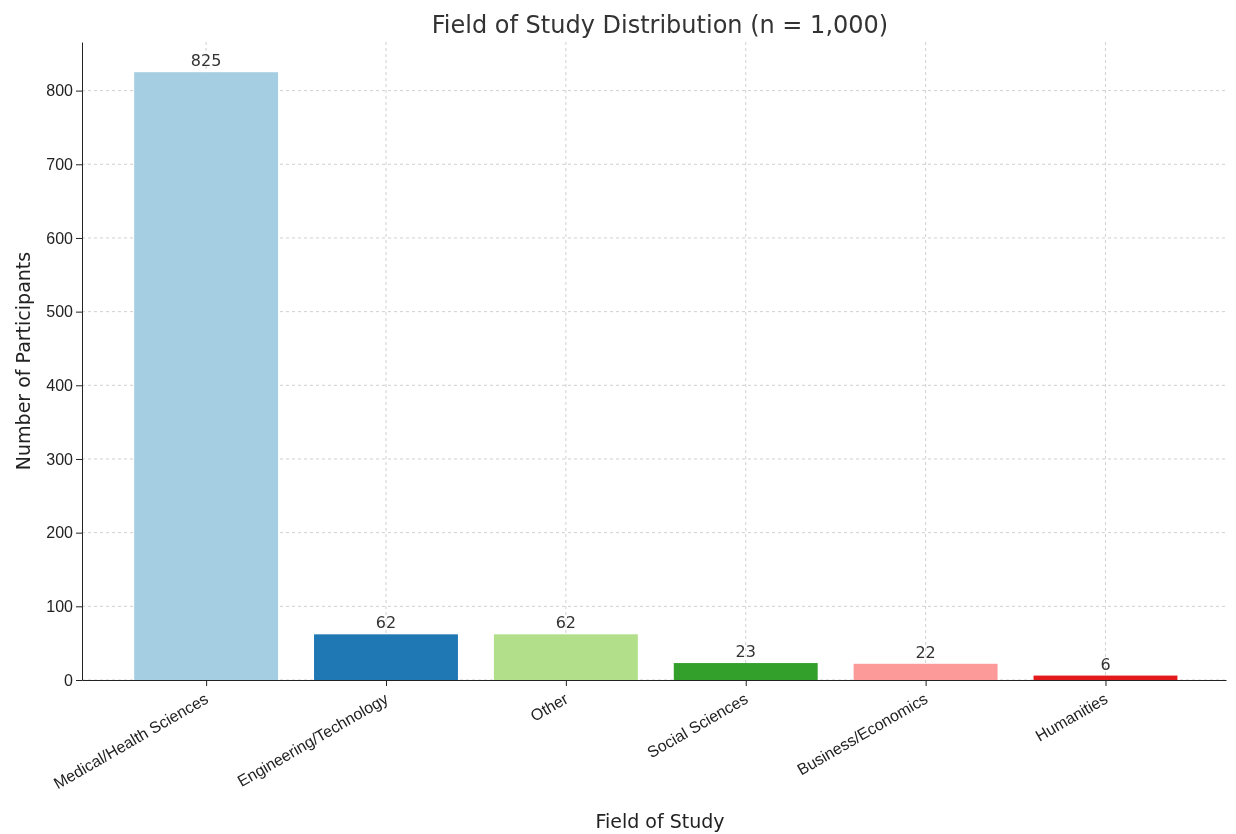 Image resolution: width=1236 pixels, height=834 pixels. Describe the element at coordinates (660, 821) in the screenshot. I see `x-axis-title: Field of Study` at that location.